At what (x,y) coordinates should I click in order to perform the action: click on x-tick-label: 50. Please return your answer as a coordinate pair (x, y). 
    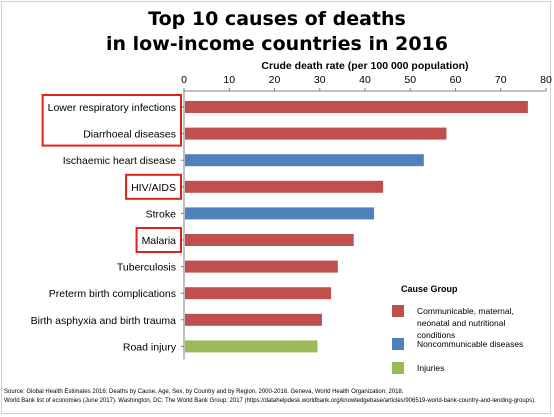
    Looking at the image, I should click on (410, 80).